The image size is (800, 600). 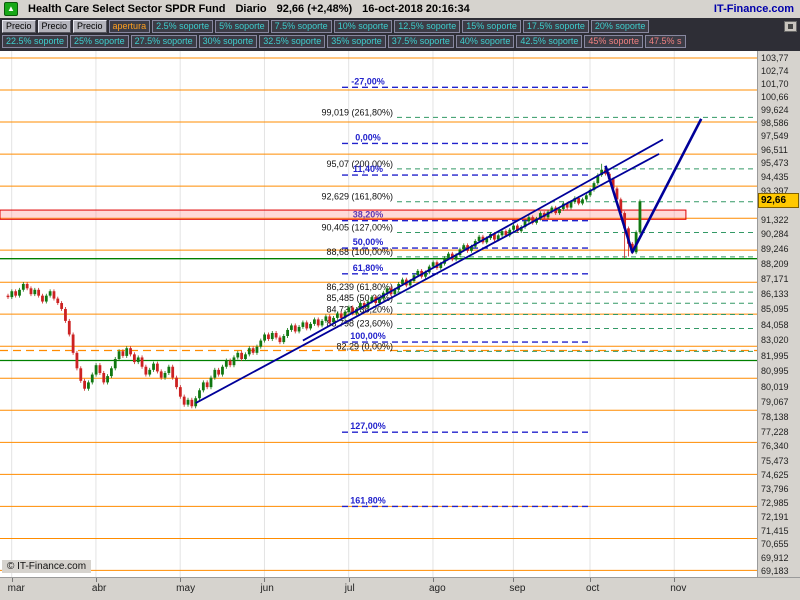 I want to click on fib-extension-label: 82,29 (0,00%), so click(x=364, y=346).